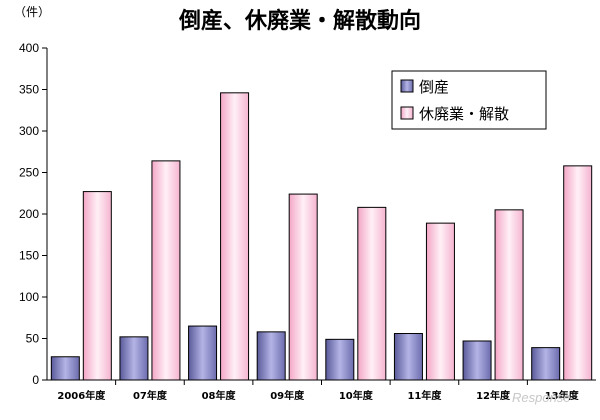 The height and width of the screenshot is (420, 600). Describe the element at coordinates (299, 21) in the screenshot. I see `chart-title: 倒産、休廃業・解散動向` at that location.